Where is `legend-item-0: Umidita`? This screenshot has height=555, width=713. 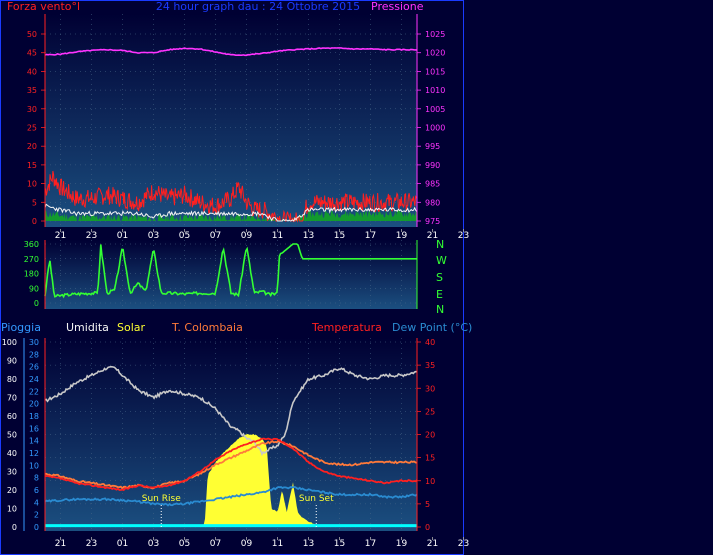
legend-item-0: Umidita is located at coordinates (87, 327).